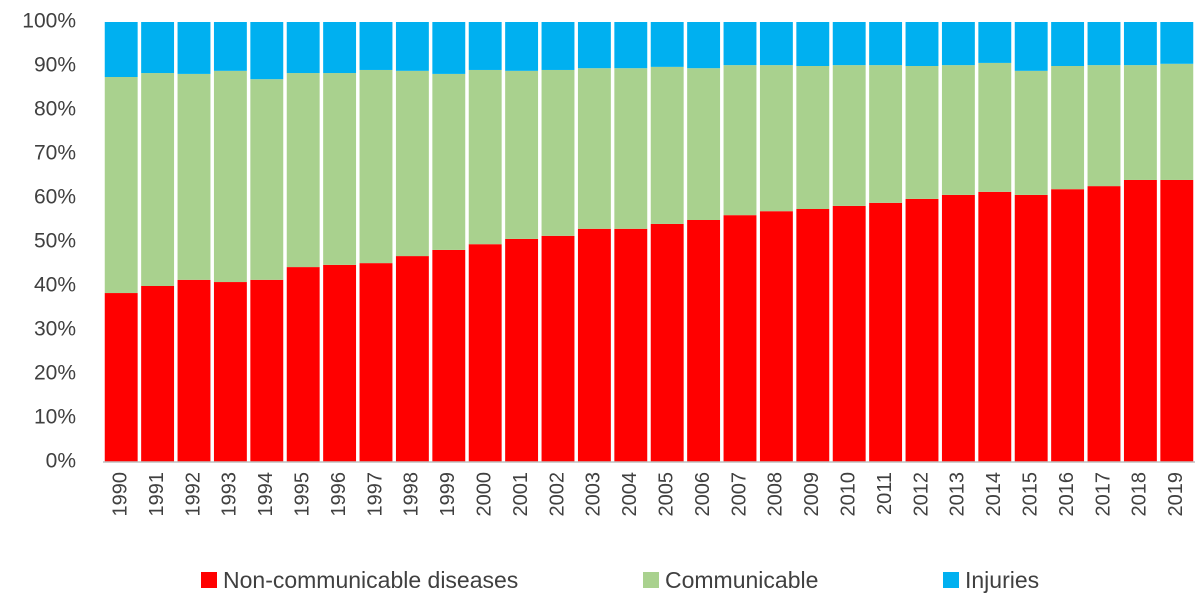  What do you see at coordinates (55, 373) in the screenshot?
I see `y-tick-label: 20%` at bounding box center [55, 373].